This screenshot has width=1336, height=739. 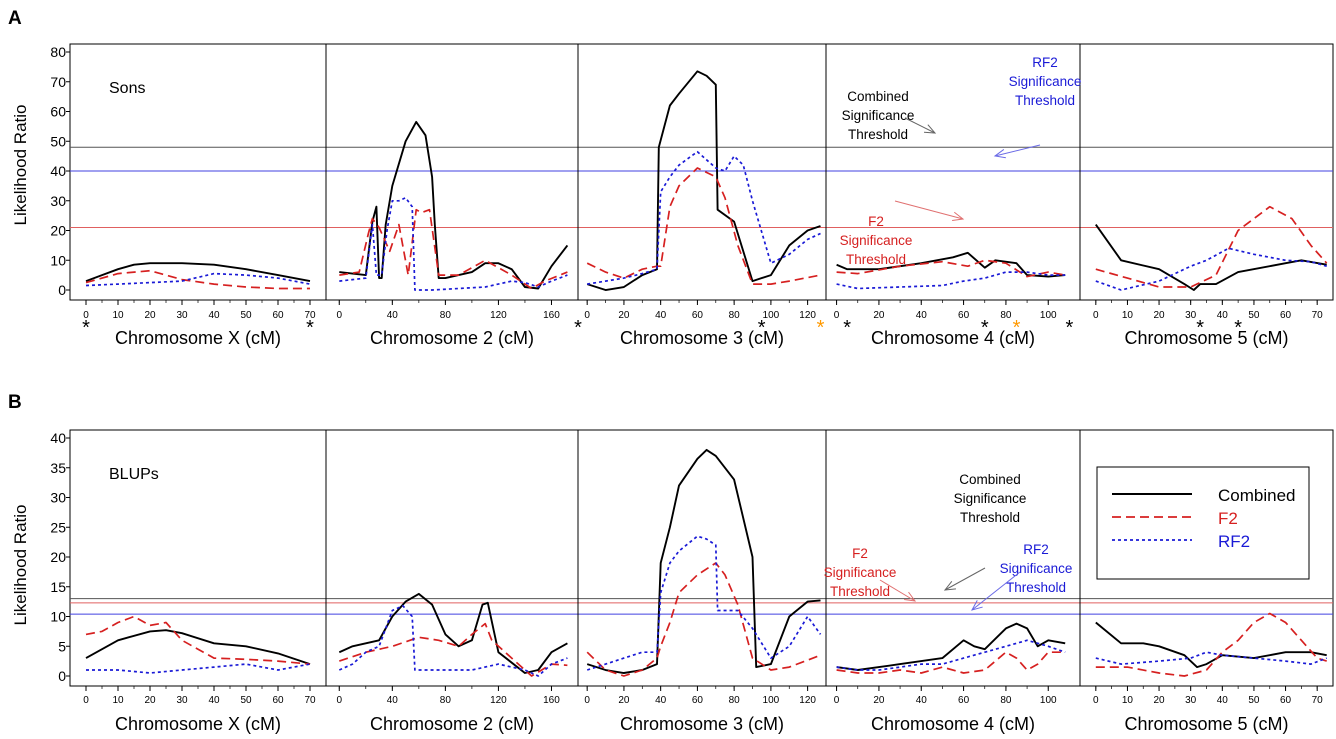 I want to click on y-tick-label: 80, so click(x=58, y=52).